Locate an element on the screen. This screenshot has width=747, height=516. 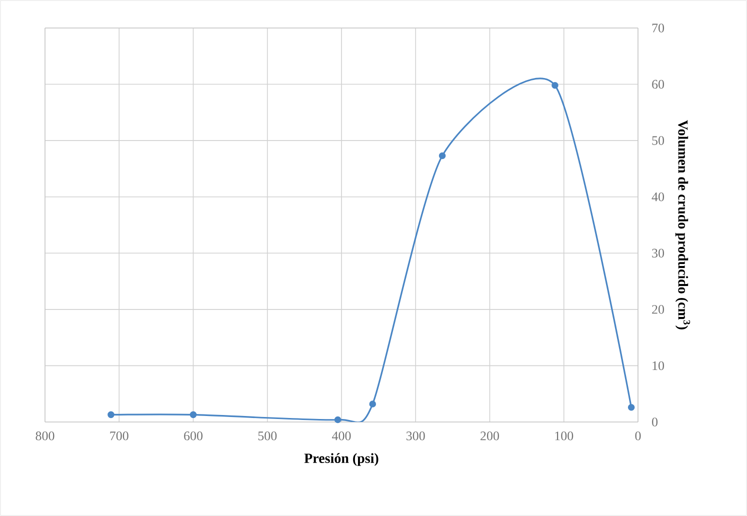
text: Volumen de crudo producido (cm$^{3}$) is located at coordinates (682, 225).